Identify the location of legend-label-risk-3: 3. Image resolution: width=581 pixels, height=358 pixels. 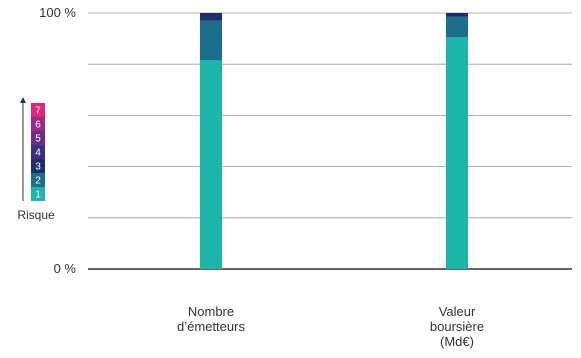
(38, 167).